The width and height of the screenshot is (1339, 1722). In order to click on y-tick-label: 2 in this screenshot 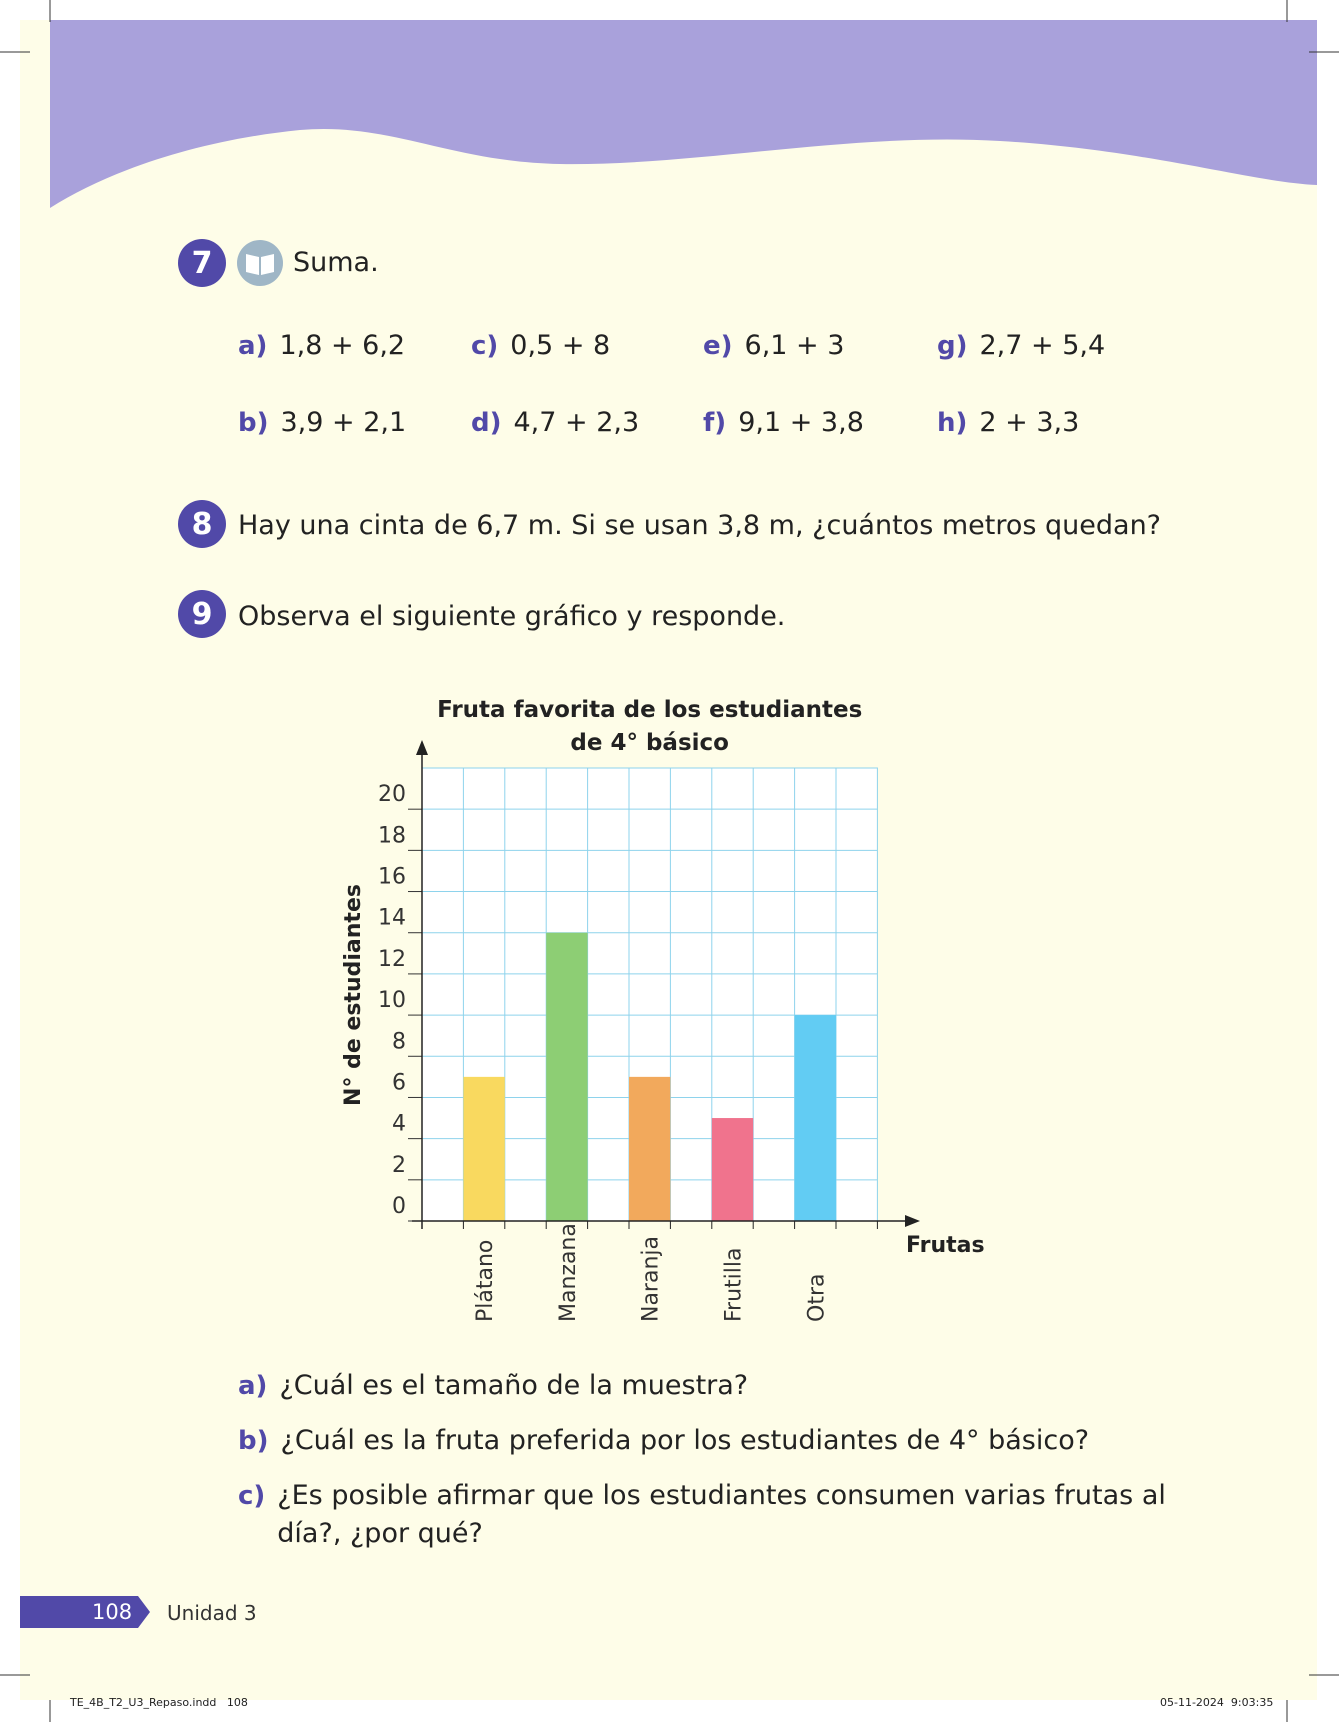, I will do `click(399, 1165)`.